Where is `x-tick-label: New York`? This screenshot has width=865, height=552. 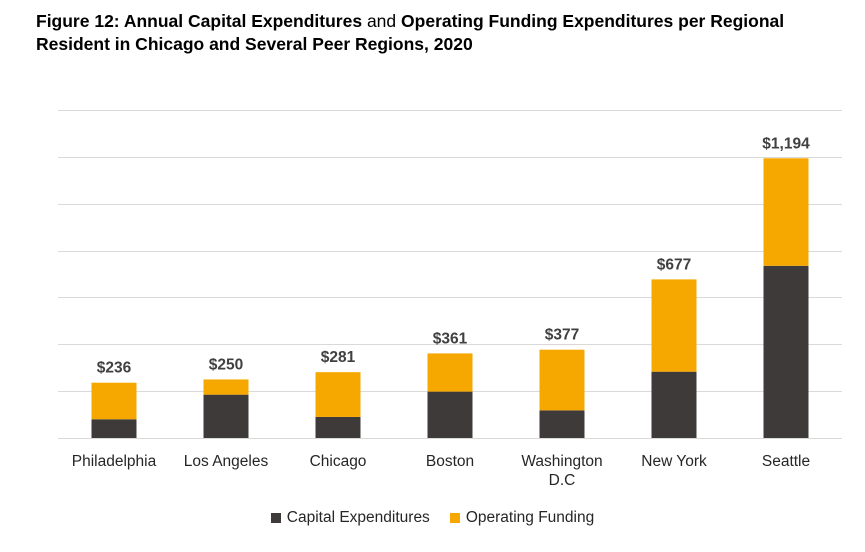
x-tick-label: New York is located at coordinates (674, 461).